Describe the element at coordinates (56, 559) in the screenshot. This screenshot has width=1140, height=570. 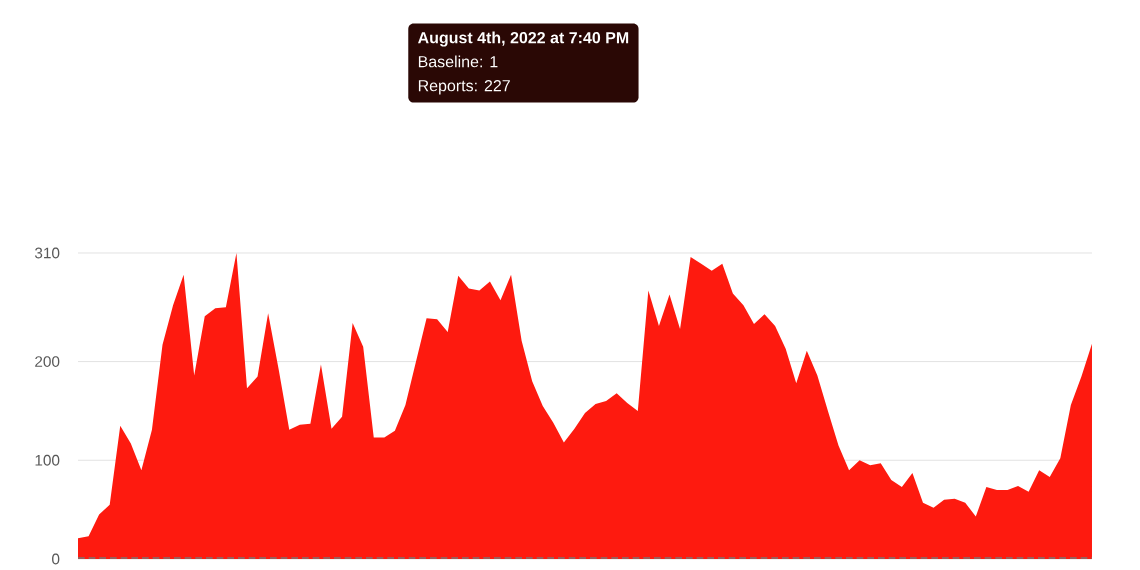
I see `y-tick-label: 0` at that location.